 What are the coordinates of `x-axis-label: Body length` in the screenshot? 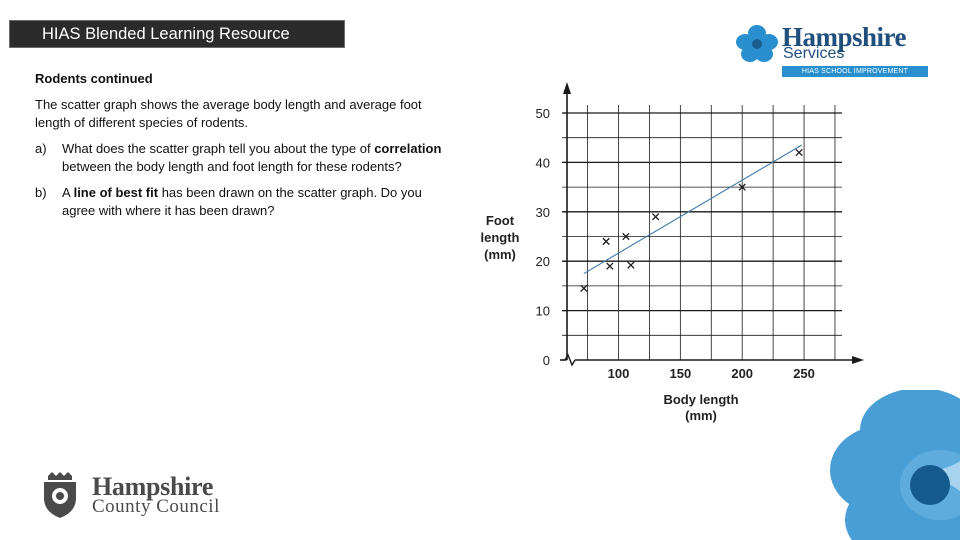 It's located at (700, 399).